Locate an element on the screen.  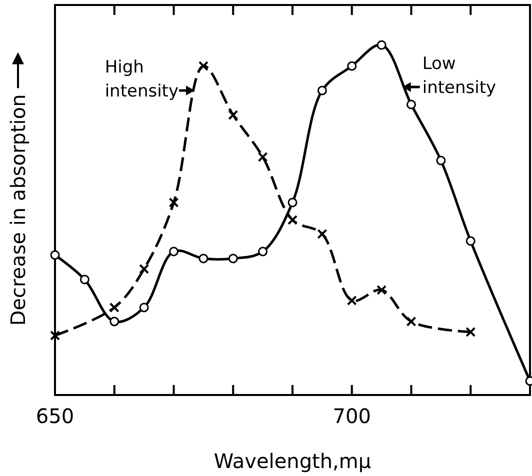
x-axis-title: Wavelength,mµ is located at coordinates (293, 461).